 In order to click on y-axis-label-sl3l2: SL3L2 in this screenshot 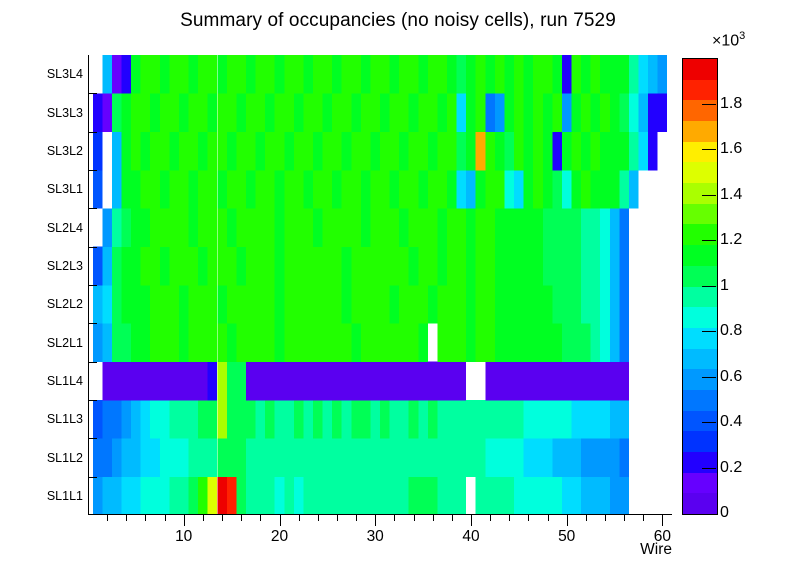, I will do `click(64, 150)`.